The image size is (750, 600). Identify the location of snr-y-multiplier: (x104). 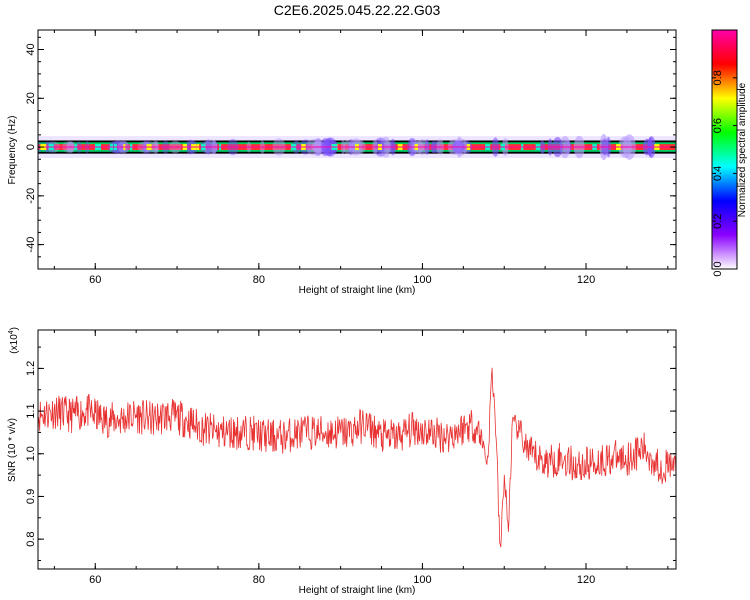
(14, 340).